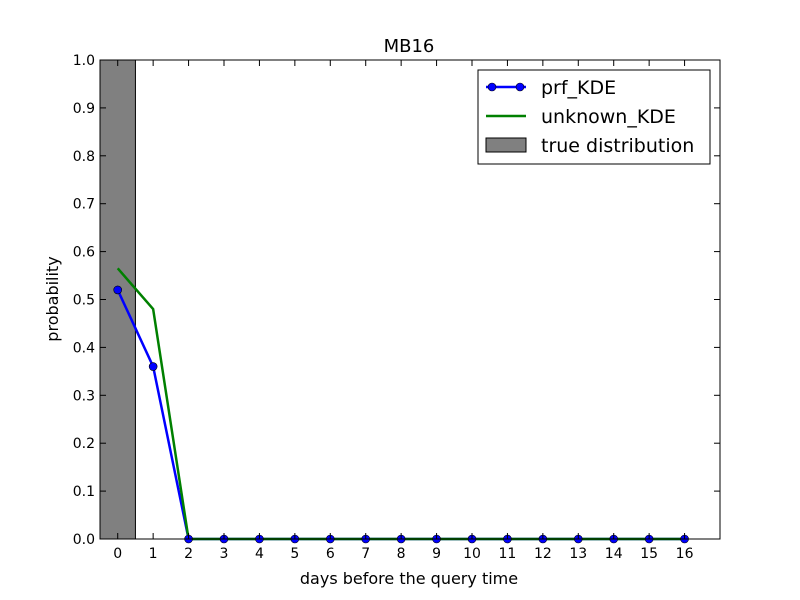 The height and width of the screenshot is (600, 800). What do you see at coordinates (506, 145) in the screenshot?
I see `legend-swatch-true-distribution` at bounding box center [506, 145].